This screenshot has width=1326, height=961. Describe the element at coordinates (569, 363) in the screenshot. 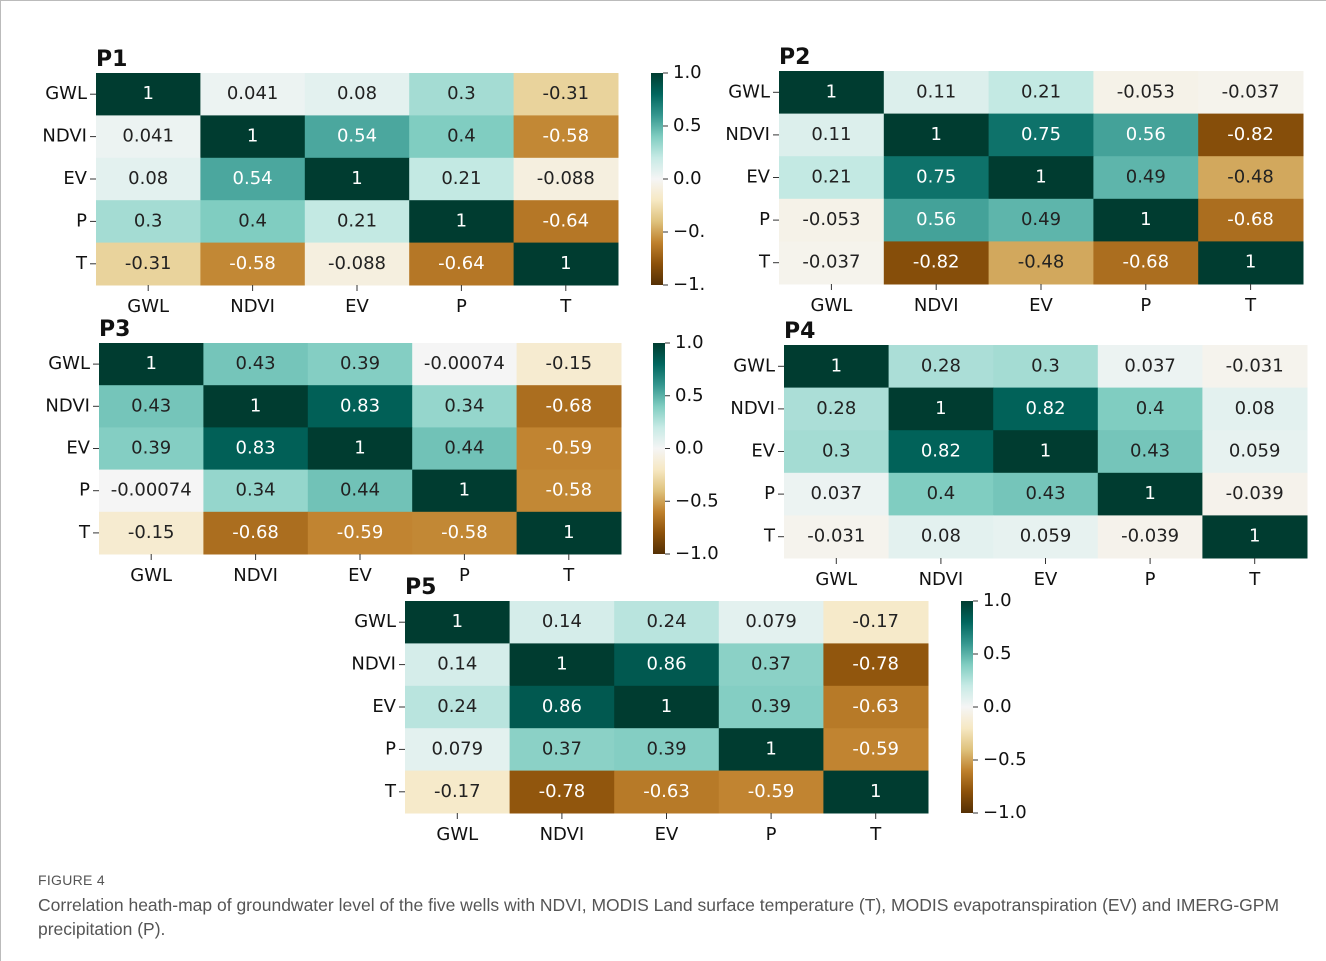

I see `cell-label: -0.15` at that location.